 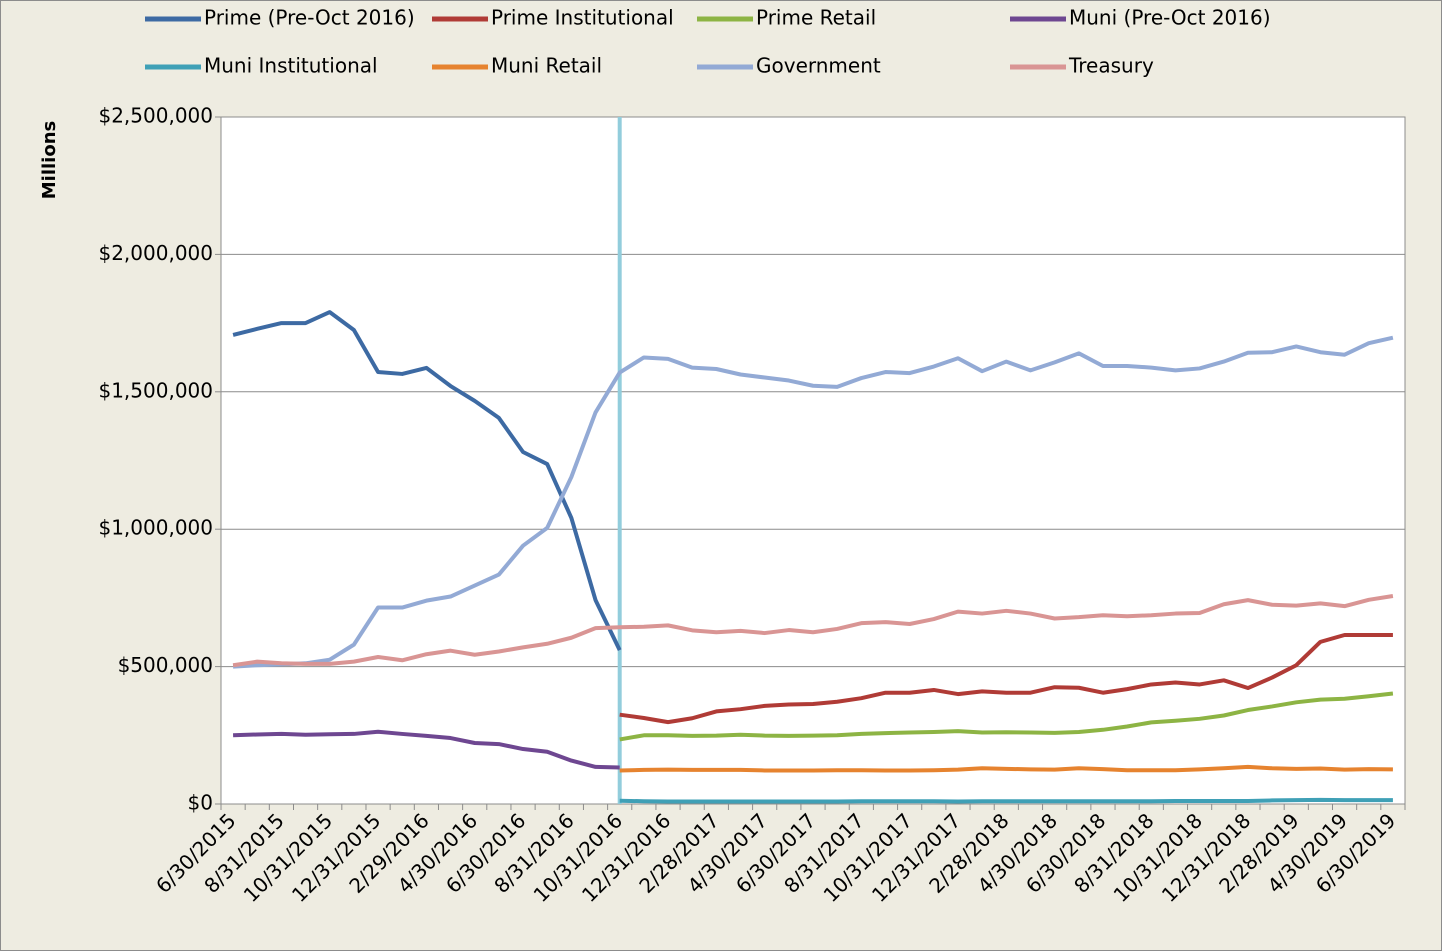 I want to click on legend-label: Prime Institutional, so click(x=582, y=18).